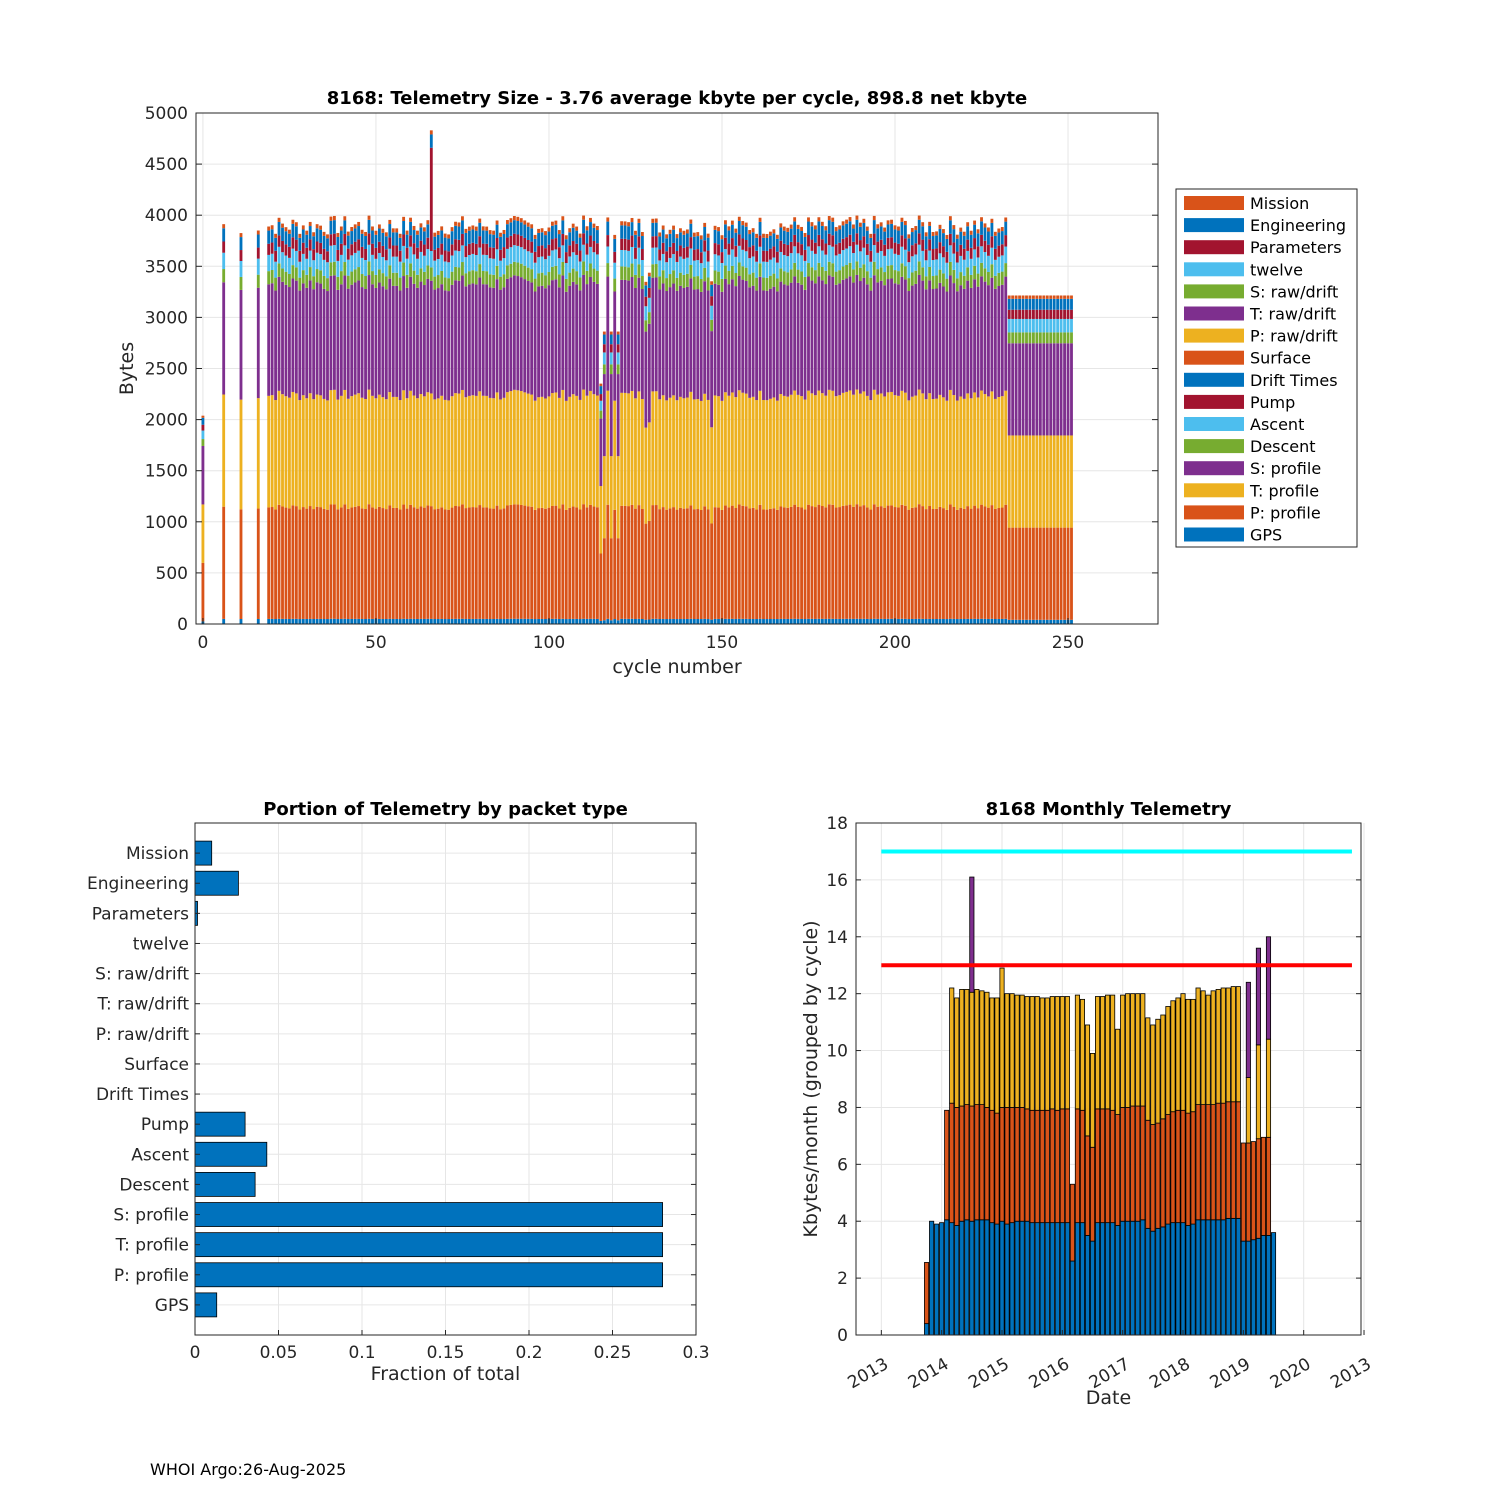 This screenshot has width=1500, height=1500. What do you see at coordinates (1283, 446) in the screenshot?
I see `legend-label: Descent` at bounding box center [1283, 446].